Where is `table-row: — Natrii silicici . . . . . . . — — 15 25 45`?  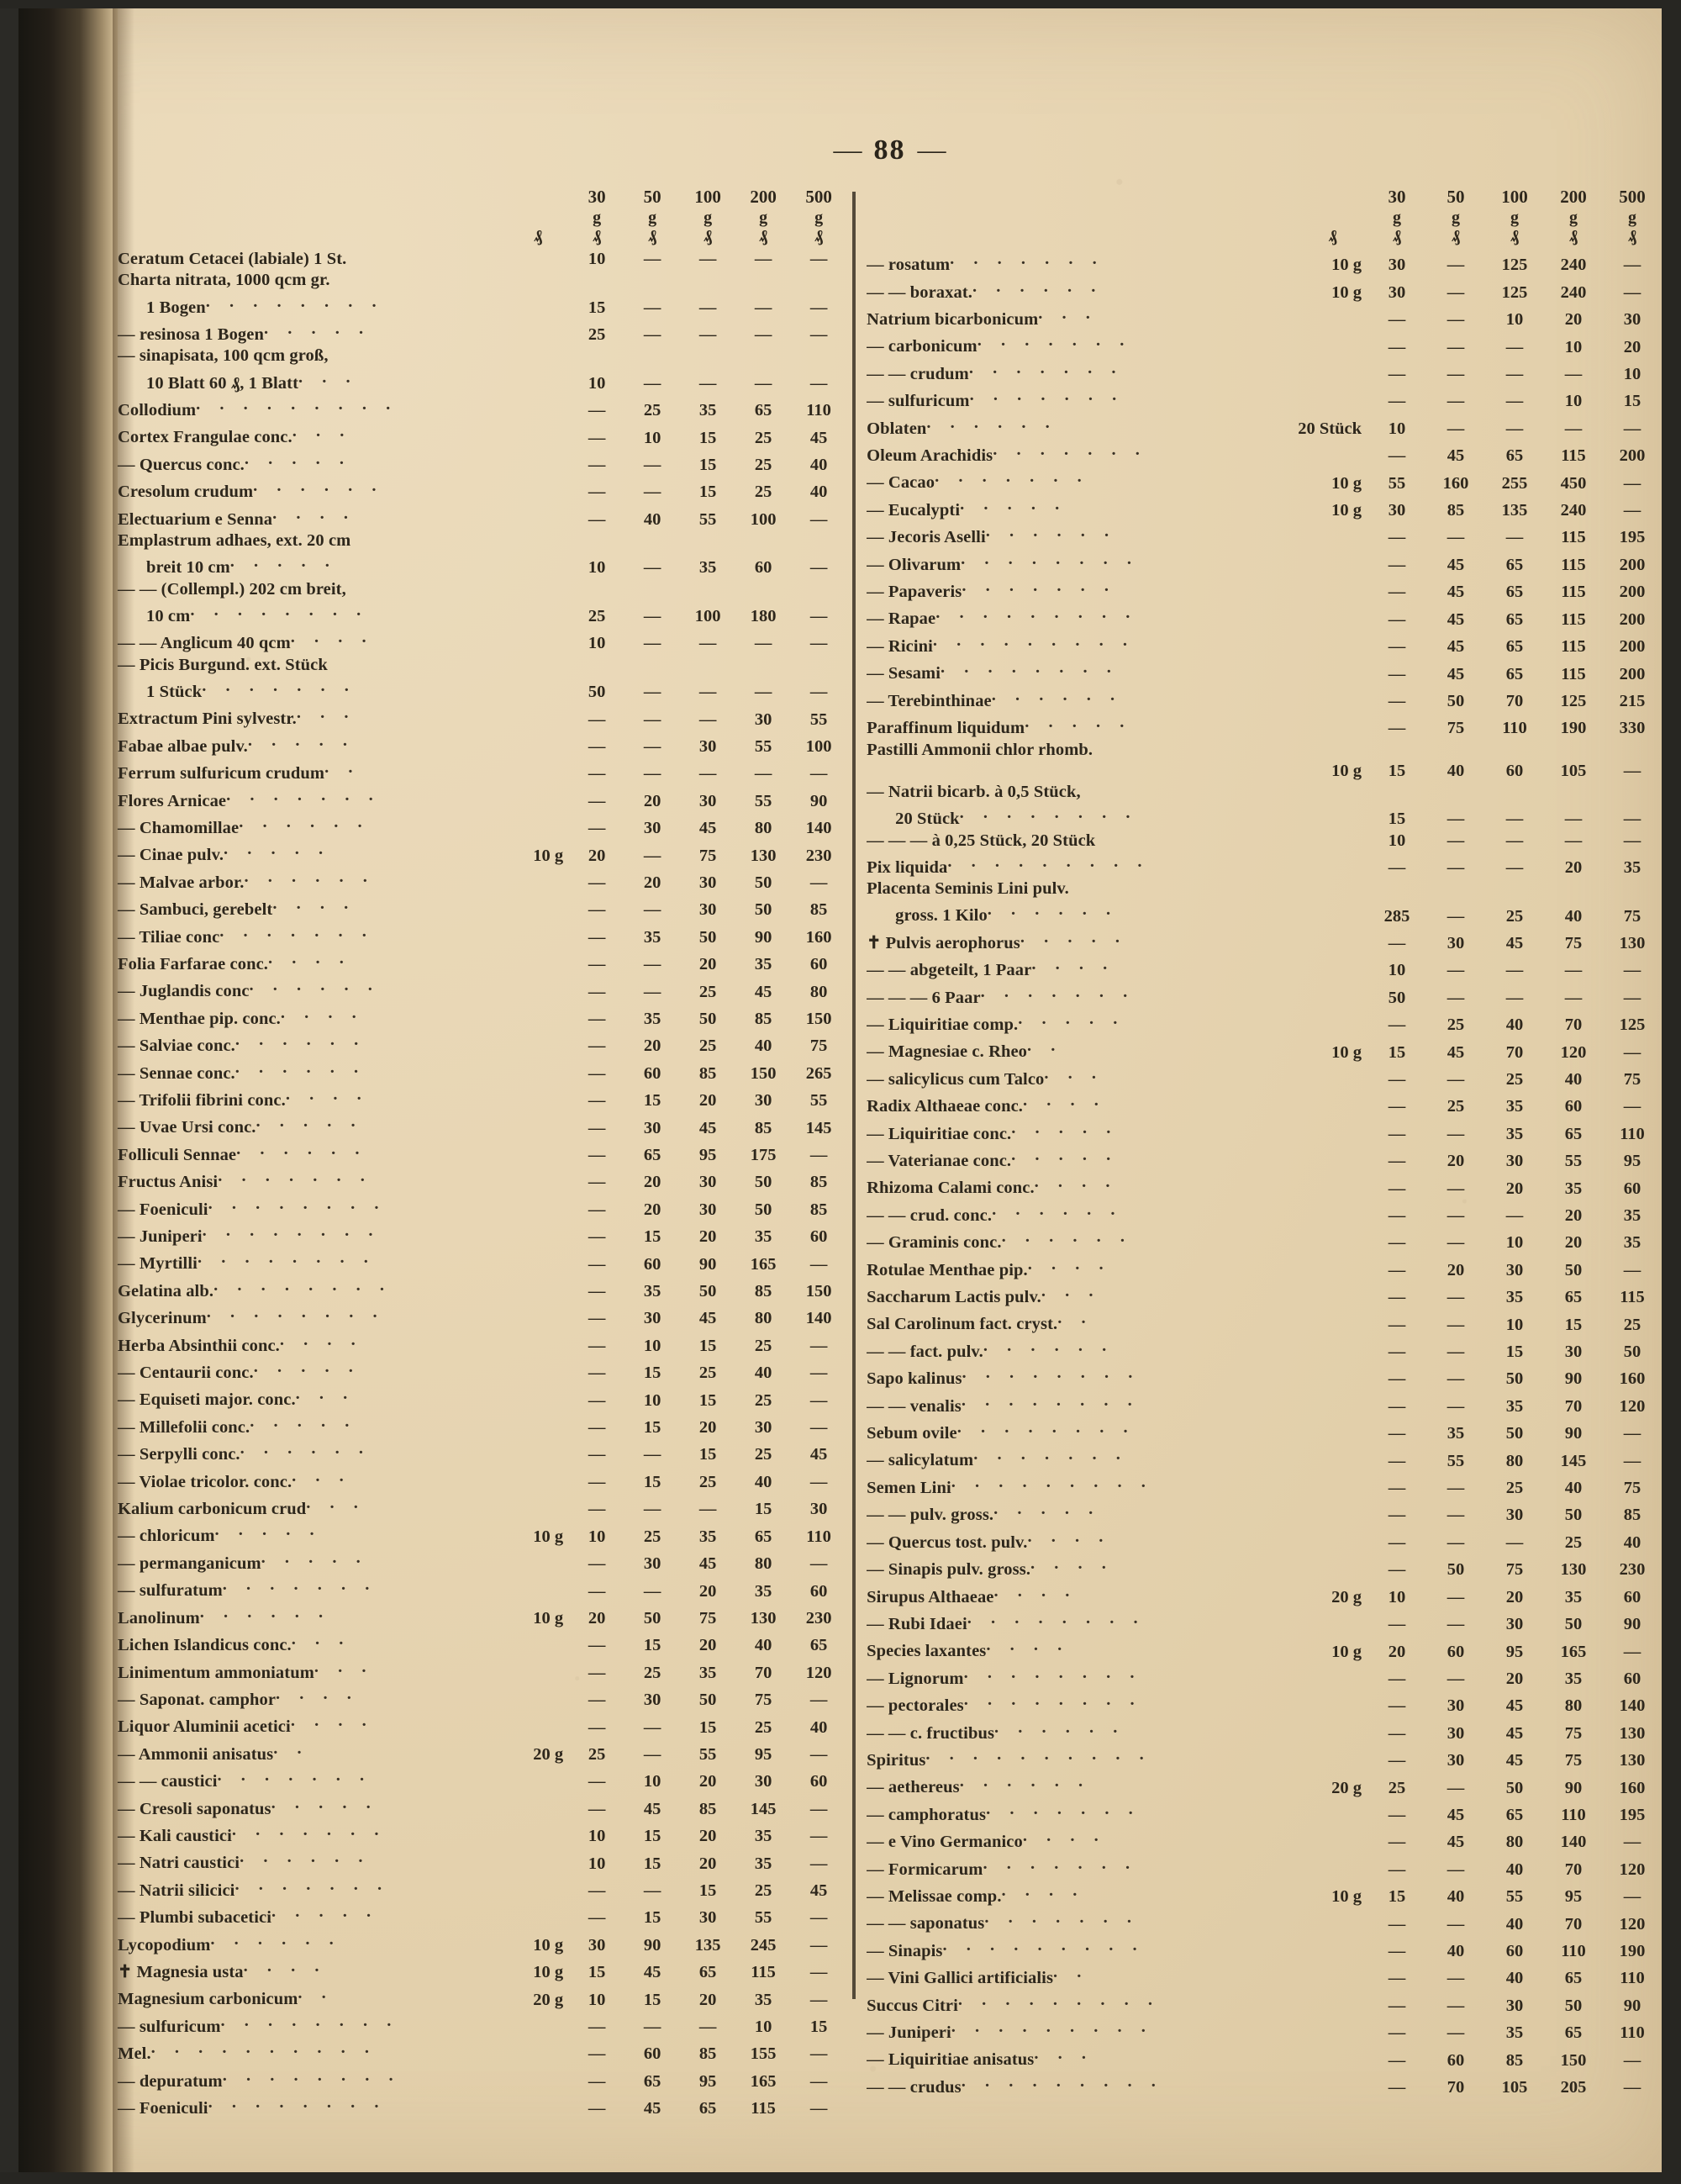
table-row: — Natrii silicici . . . . . . . — — 15 25 45 is located at coordinates (482, 1888).